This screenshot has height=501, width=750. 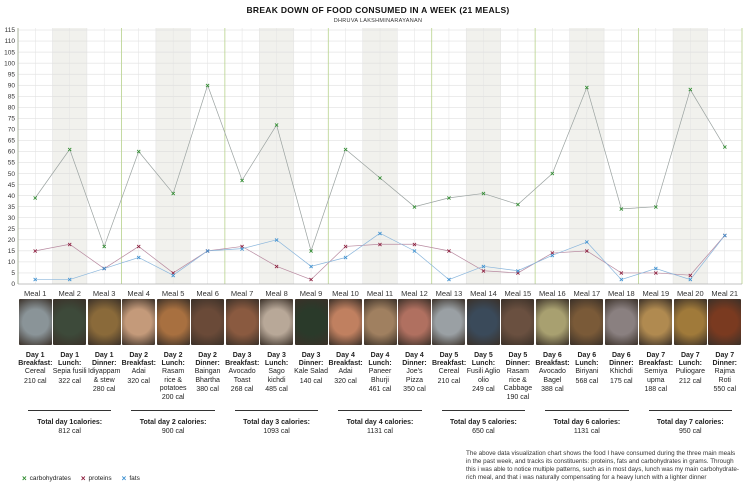 I want to click on meal-info: Day 5 Lunch: Fusili Aglio olio 249 cal, so click(x=483, y=373).